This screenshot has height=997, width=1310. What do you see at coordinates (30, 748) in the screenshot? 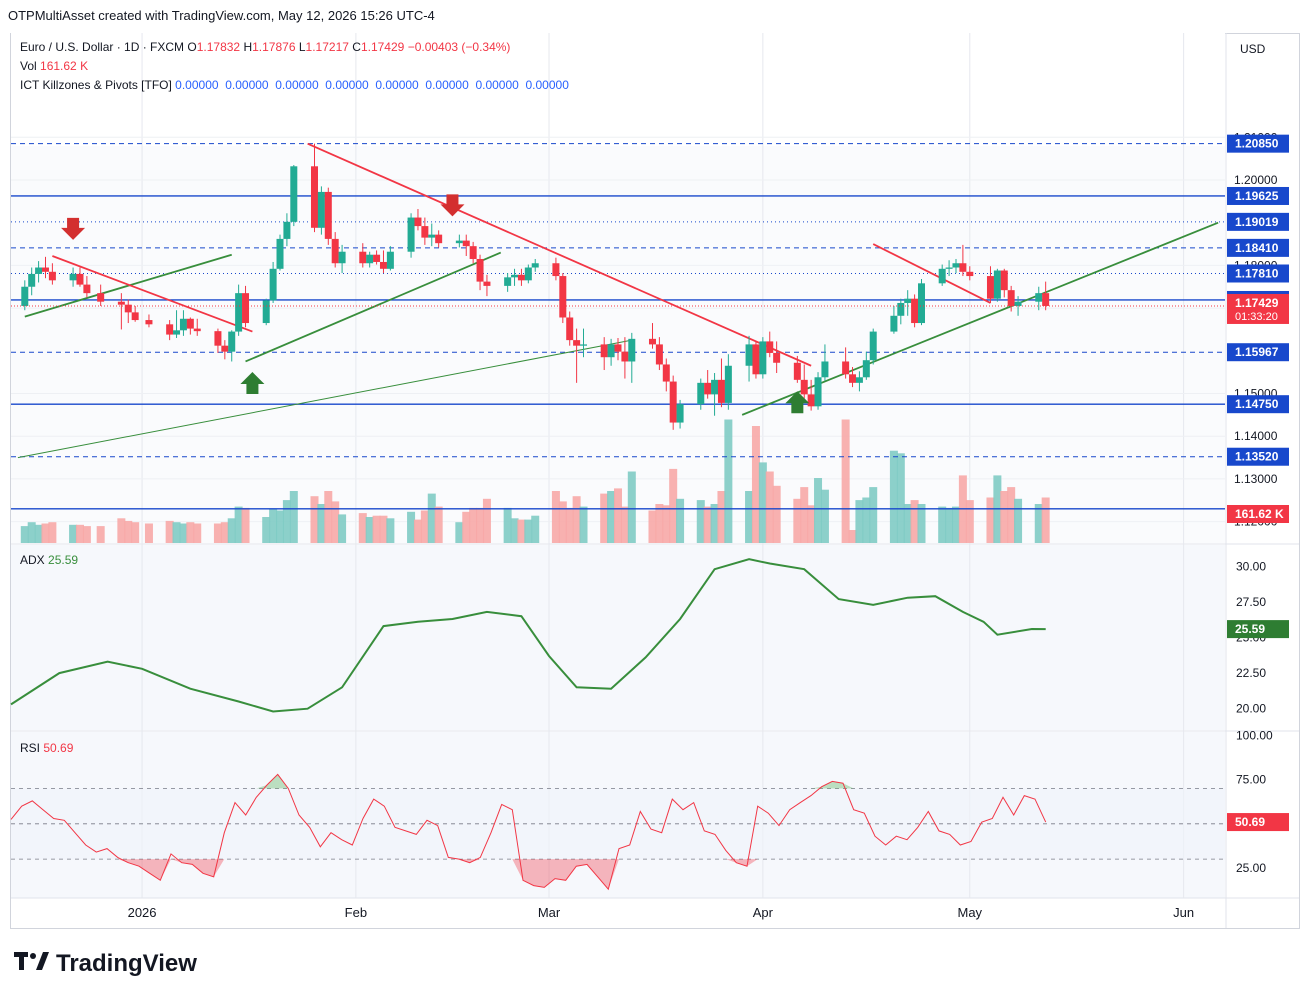
I see `rsi-label: RSI` at bounding box center [30, 748].